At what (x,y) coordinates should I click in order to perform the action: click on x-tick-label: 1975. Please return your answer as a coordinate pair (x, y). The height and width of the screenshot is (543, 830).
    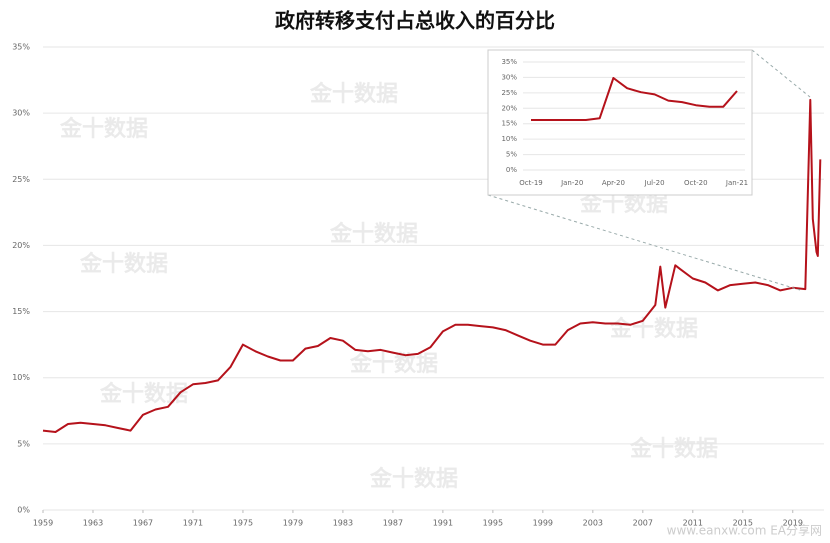
    Looking at the image, I should click on (243, 523).